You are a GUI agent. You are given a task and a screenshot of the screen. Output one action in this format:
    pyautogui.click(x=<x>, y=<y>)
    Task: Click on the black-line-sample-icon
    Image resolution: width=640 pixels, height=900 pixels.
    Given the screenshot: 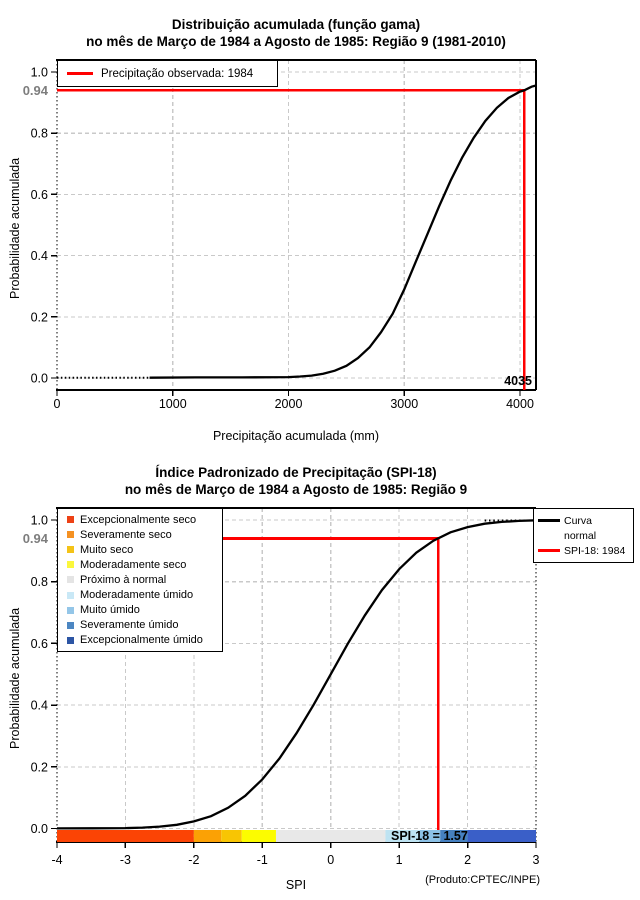 What is the action you would take?
    pyautogui.click(x=549, y=520)
    